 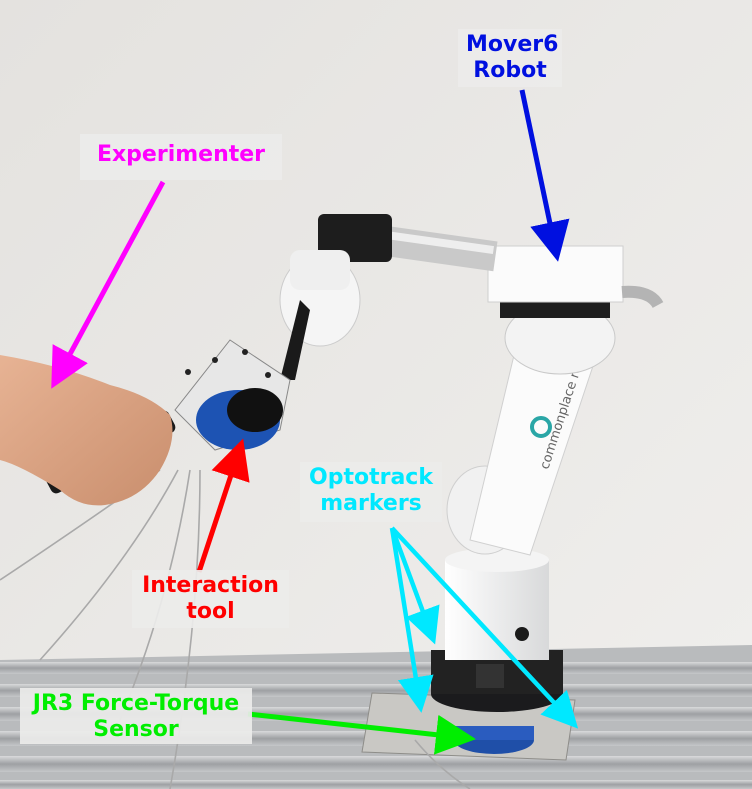 I want to click on mover6-label-line1: Mover6, so click(x=512, y=44).